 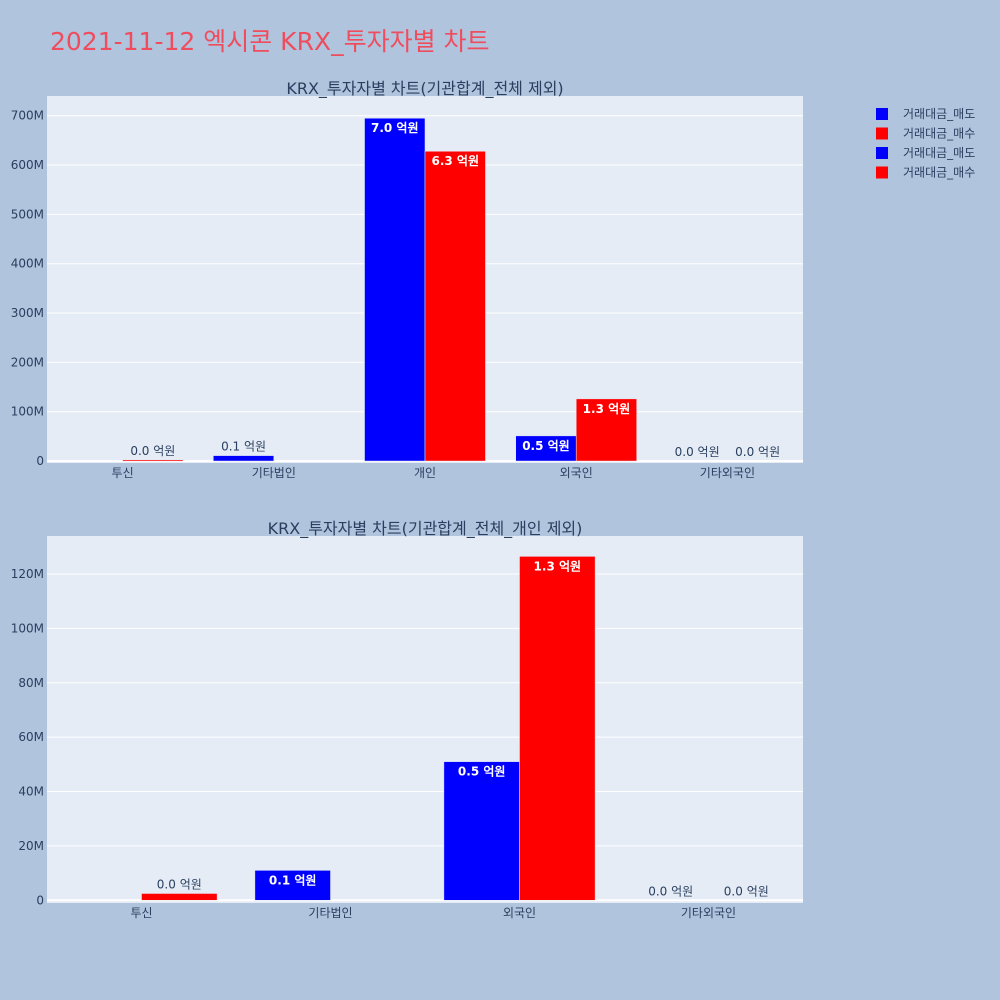 What do you see at coordinates (31, 683) in the screenshot?
I see `y-tick-label: 80M` at bounding box center [31, 683].